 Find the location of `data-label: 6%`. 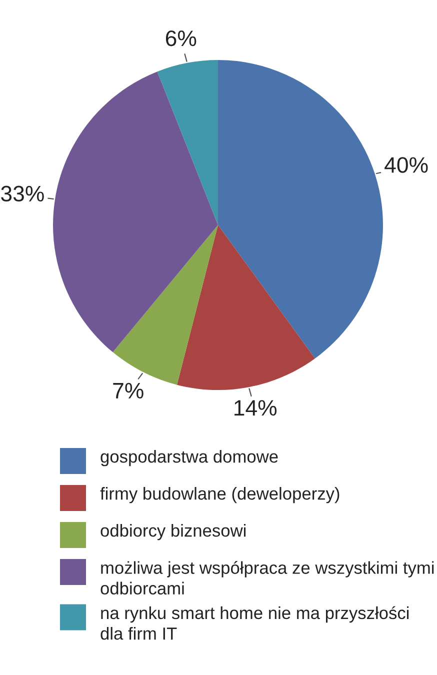

data-label: 6% is located at coordinates (181, 38).